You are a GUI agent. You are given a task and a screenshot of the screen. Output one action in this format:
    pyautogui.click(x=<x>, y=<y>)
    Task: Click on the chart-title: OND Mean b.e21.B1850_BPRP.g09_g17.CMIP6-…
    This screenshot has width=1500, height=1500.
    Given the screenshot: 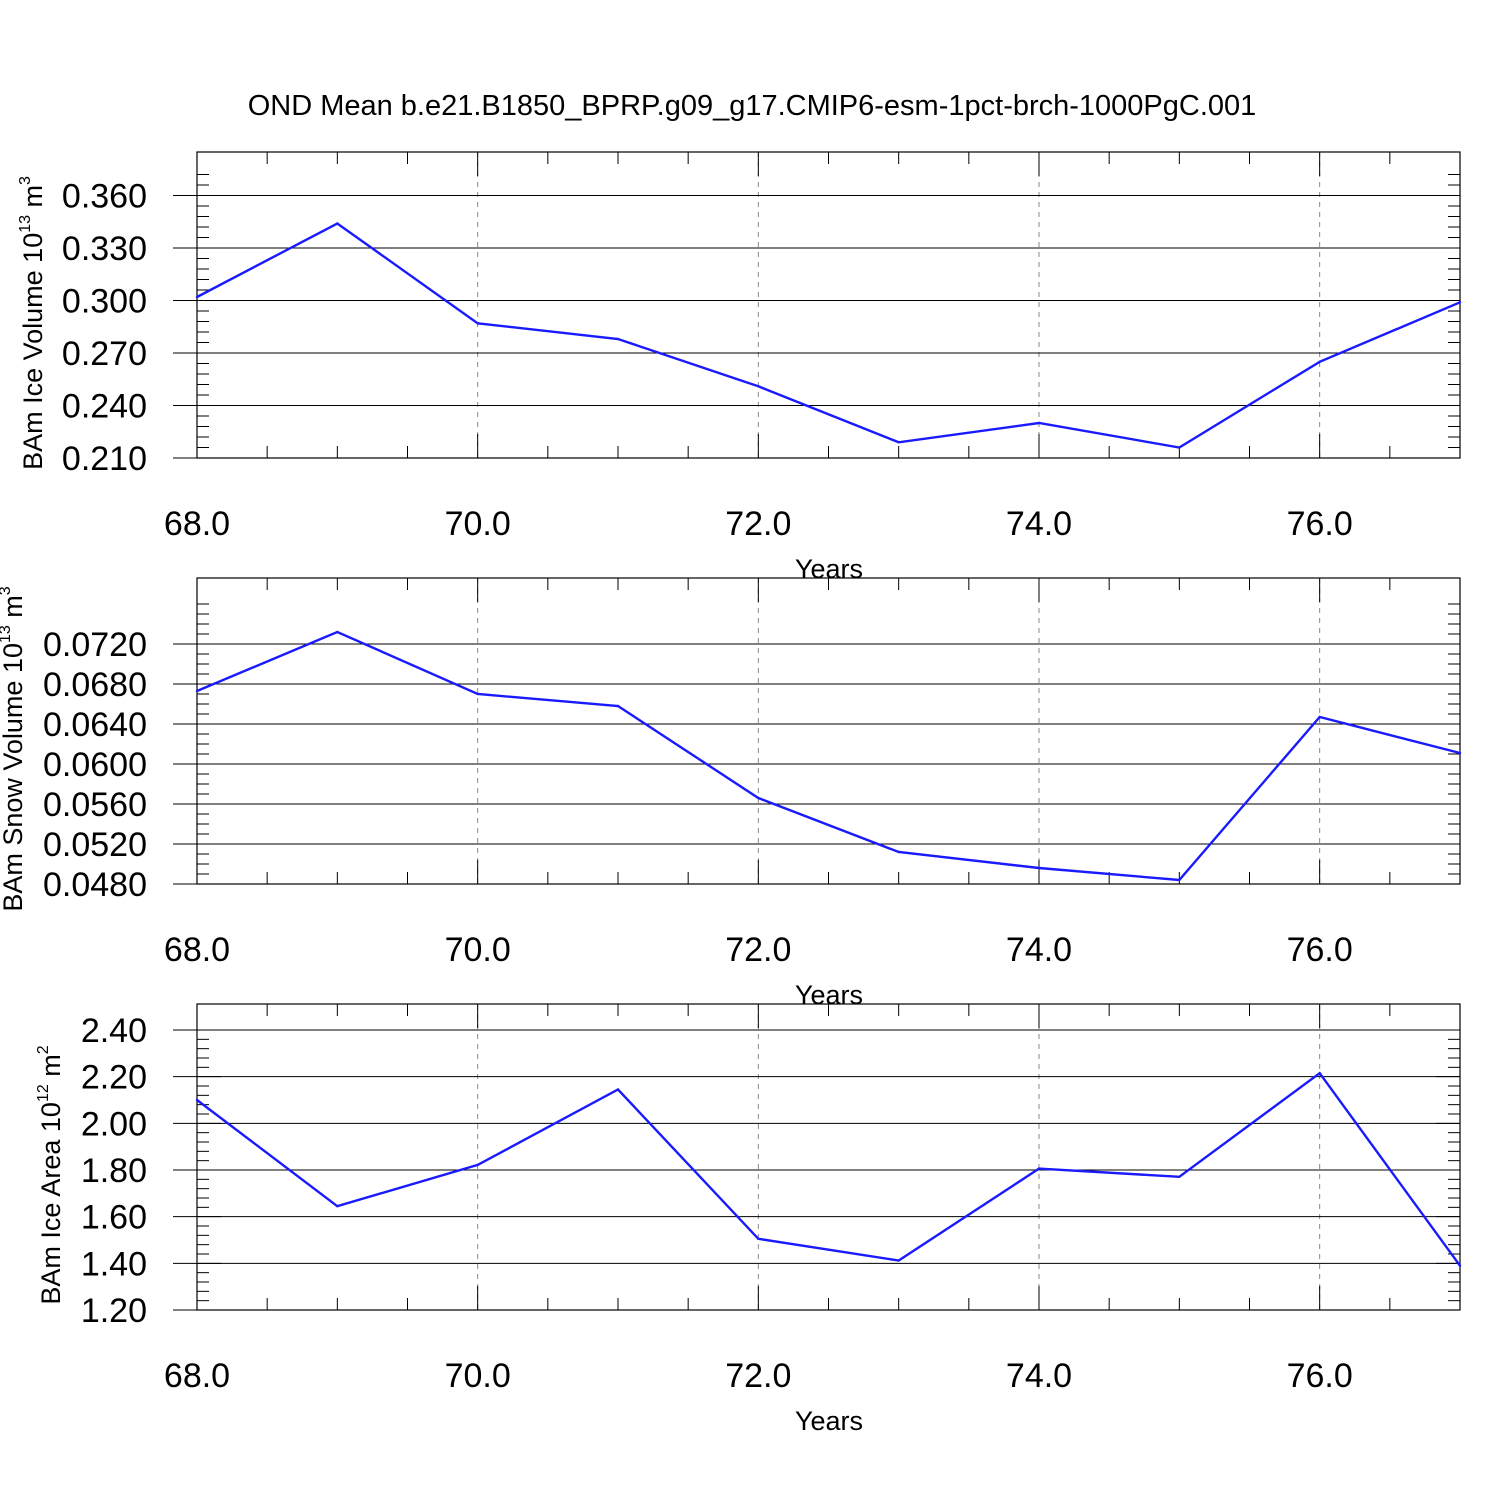 What is the action you would take?
    pyautogui.click(x=752, y=106)
    